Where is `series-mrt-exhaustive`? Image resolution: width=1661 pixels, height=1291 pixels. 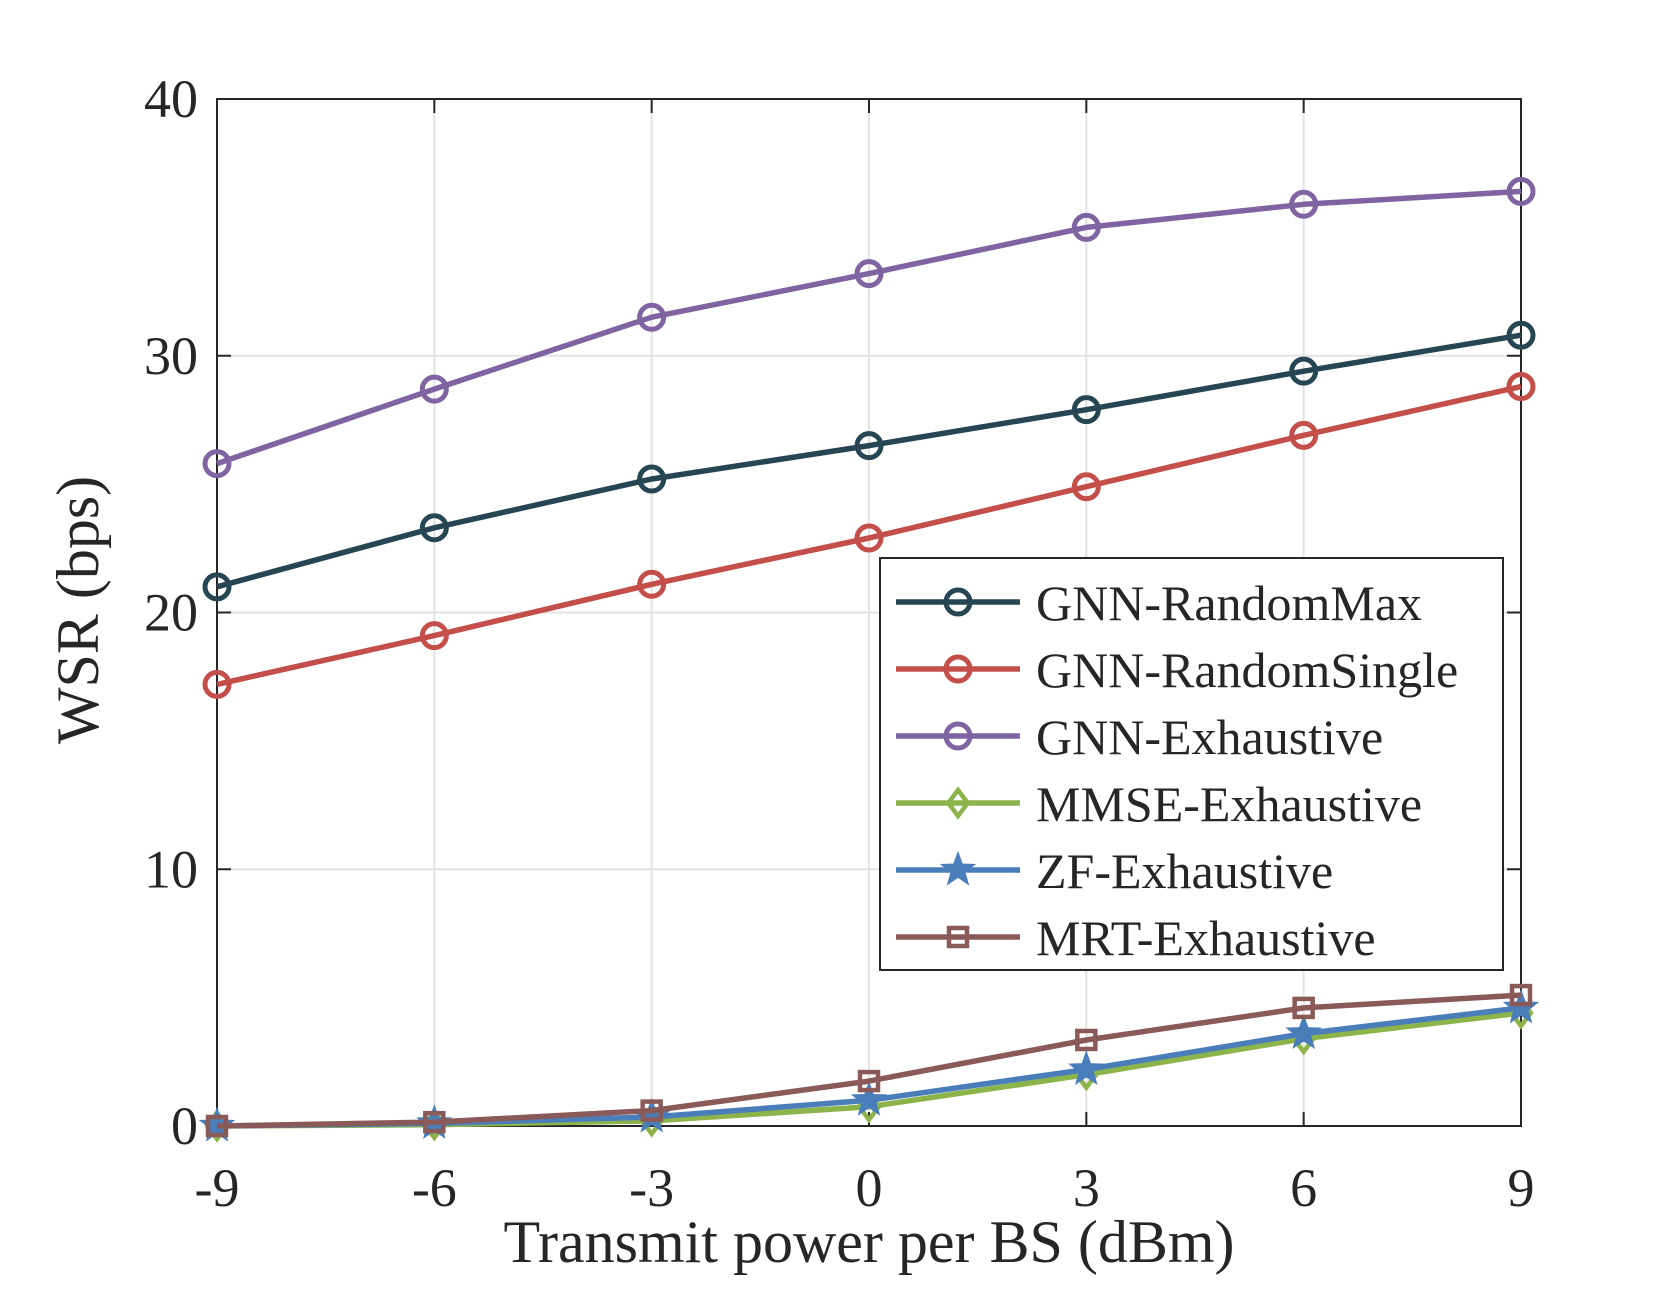
series-mrt-exhaustive is located at coordinates (869, 1060).